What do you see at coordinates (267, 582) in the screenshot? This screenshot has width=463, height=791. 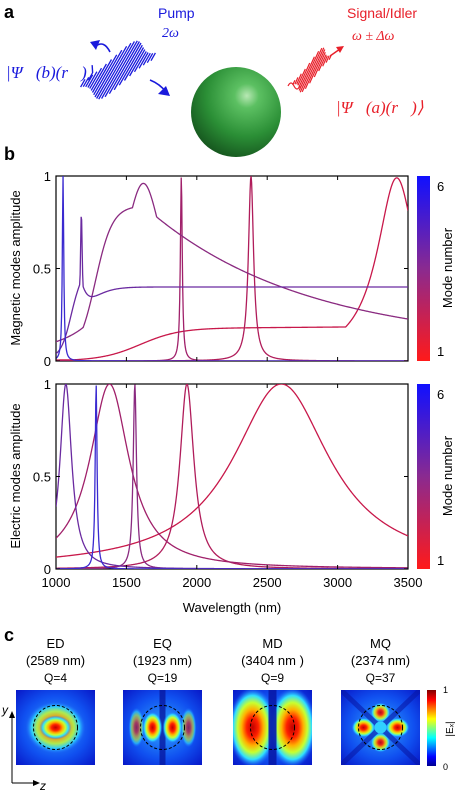 I see `x-tick-label: 2500` at bounding box center [267, 582].